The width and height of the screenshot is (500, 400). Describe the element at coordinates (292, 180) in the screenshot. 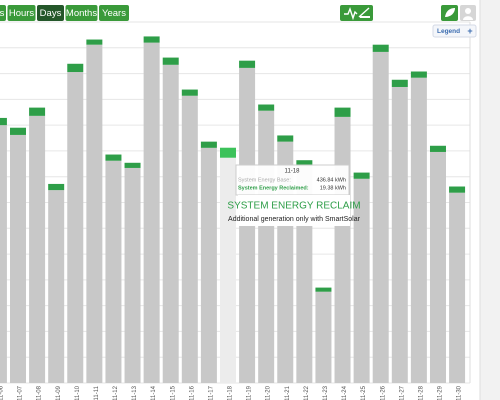

I see `tooltip-box` at that location.